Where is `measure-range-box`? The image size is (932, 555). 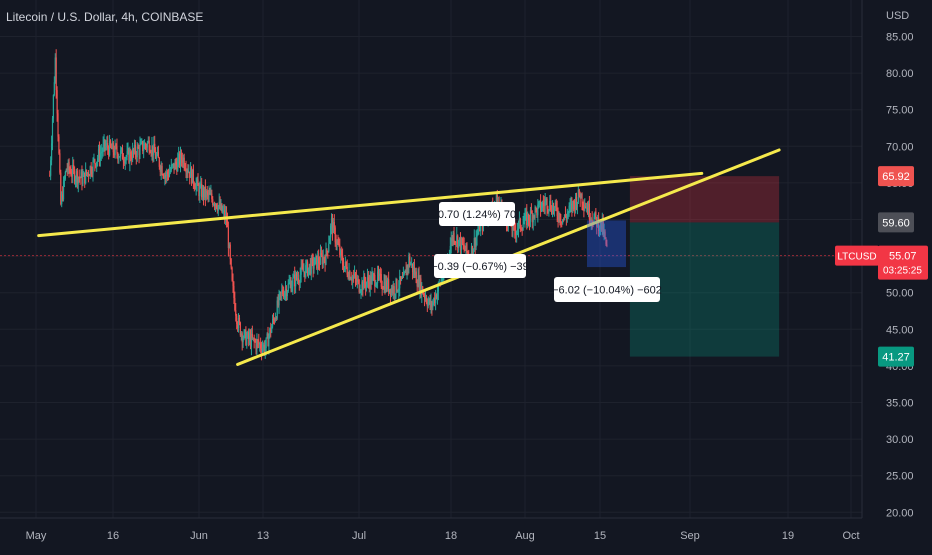
measure-range-box is located at coordinates (606, 244).